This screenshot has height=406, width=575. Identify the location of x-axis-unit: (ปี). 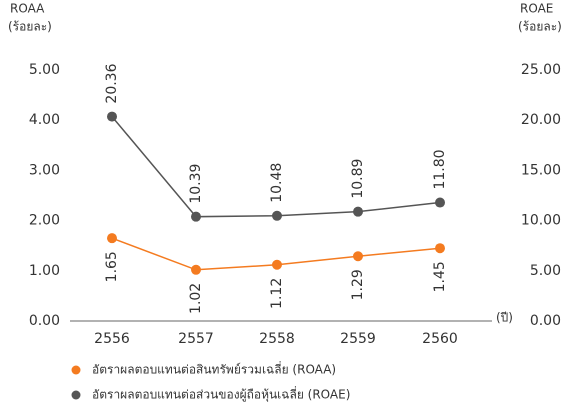
(504, 318).